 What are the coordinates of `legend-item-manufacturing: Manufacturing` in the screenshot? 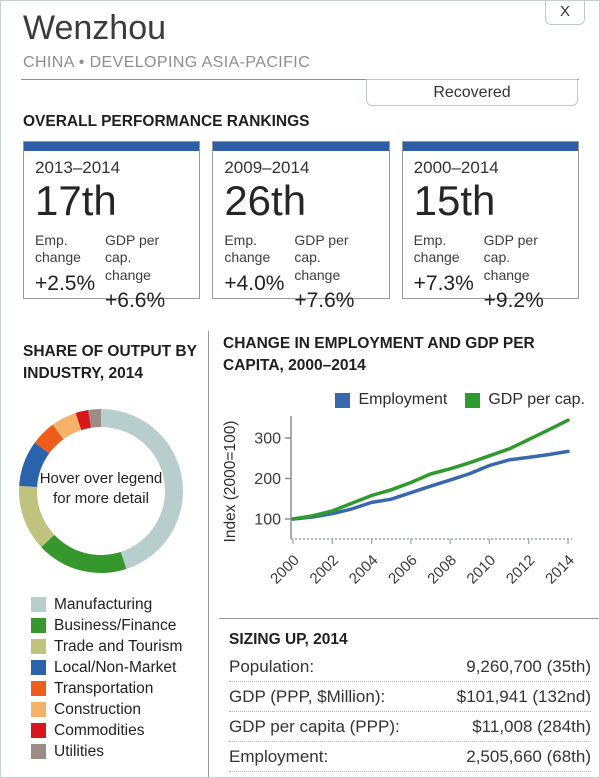 It's located at (106, 604).